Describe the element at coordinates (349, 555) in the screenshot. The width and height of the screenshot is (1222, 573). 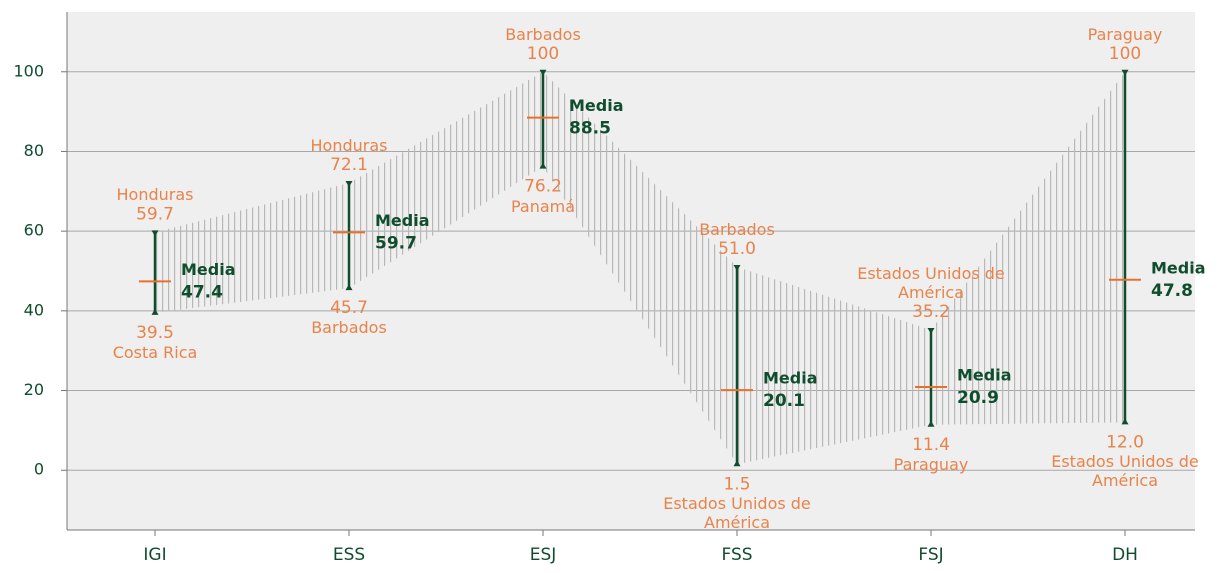
I see `x-tick-label: ESS` at that location.